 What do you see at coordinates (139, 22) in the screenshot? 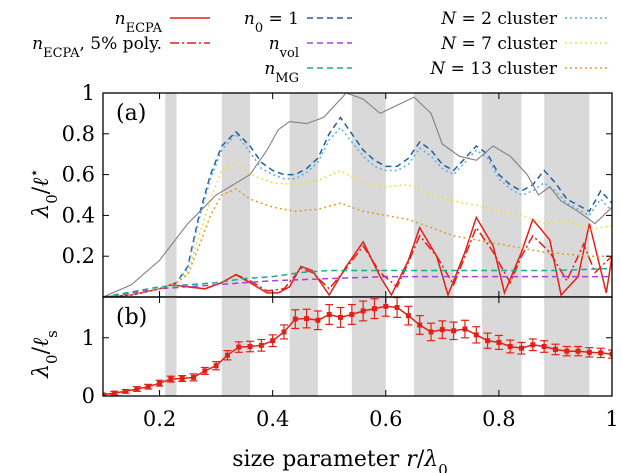
I see `legend-label: nECPA` at bounding box center [139, 22].